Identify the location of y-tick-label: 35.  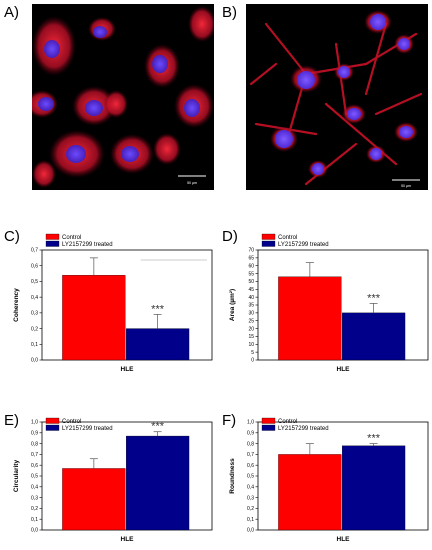
(251, 306).